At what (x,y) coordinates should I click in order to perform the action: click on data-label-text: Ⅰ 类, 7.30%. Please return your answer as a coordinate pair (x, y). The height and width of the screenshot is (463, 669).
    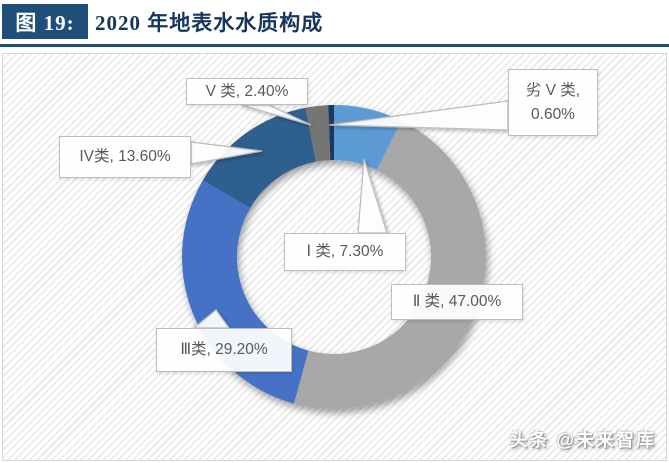
    Looking at the image, I should click on (345, 251).